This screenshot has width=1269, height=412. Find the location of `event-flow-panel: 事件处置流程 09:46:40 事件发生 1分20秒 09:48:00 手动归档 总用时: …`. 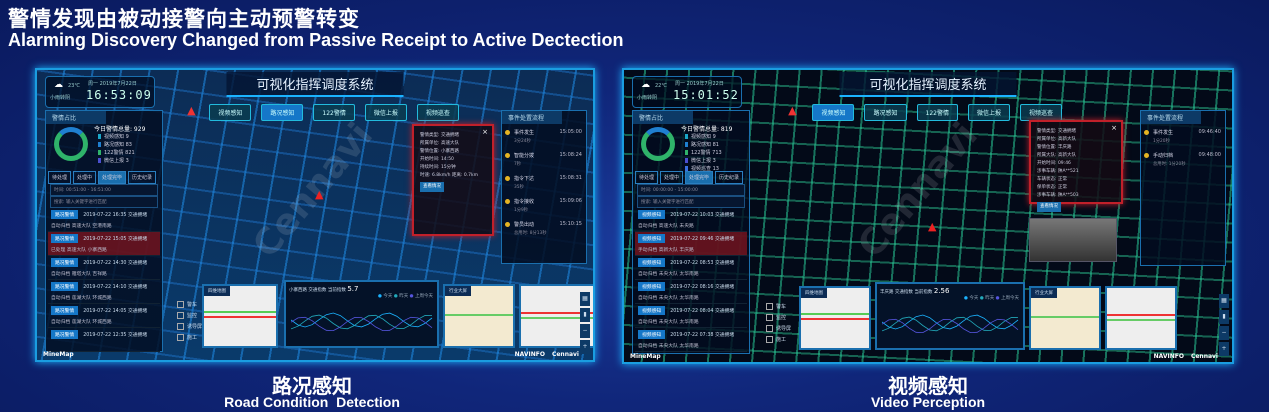

event-flow-panel: 事件处置流程 09:46:40 事件发生 1分20秒 09:48:00 手动归档 总用时: … is located at coordinates (1183, 188).